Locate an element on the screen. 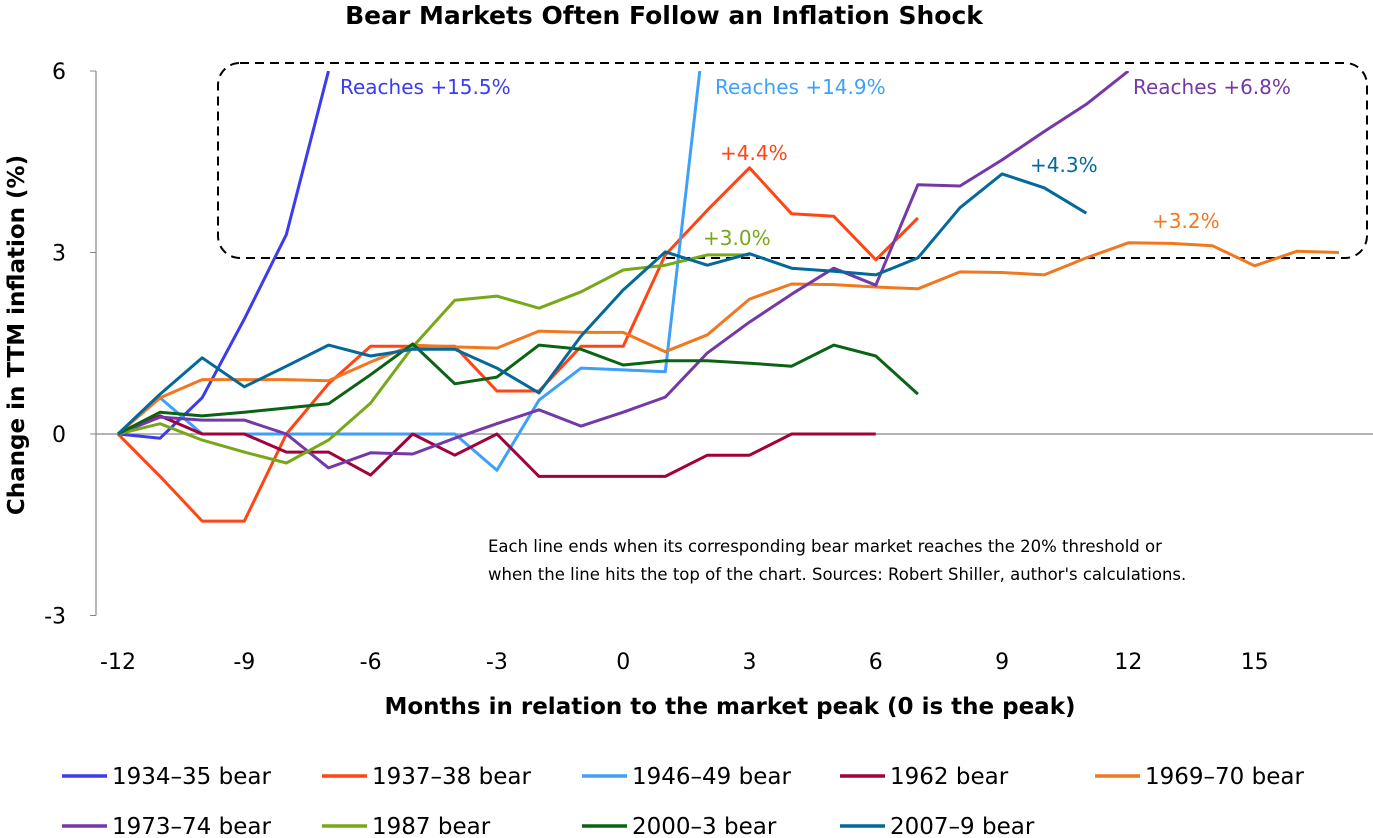  legend-item: 2000–3 bear is located at coordinates (679, 826).